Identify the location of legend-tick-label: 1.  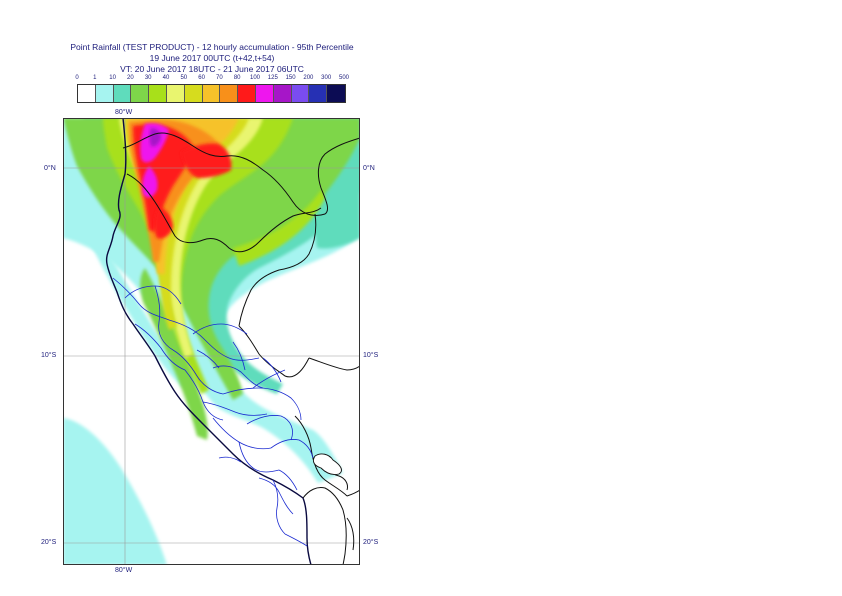
(95, 78).